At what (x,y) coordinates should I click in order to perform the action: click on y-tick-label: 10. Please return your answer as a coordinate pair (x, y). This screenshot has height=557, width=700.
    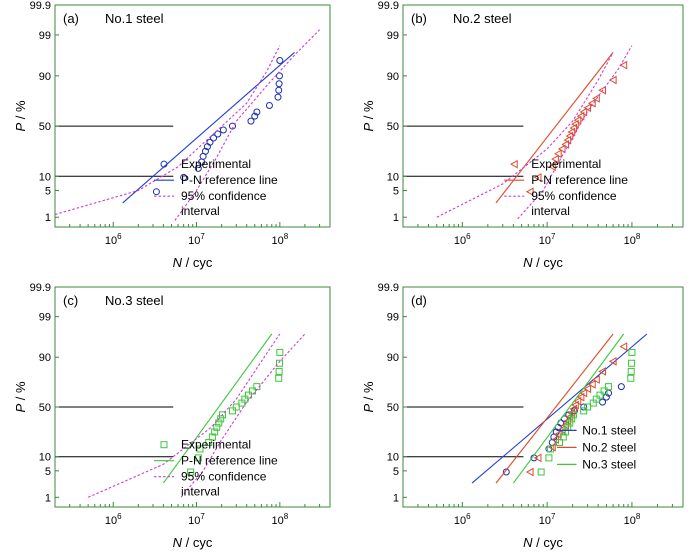
    Looking at the image, I should click on (45, 458).